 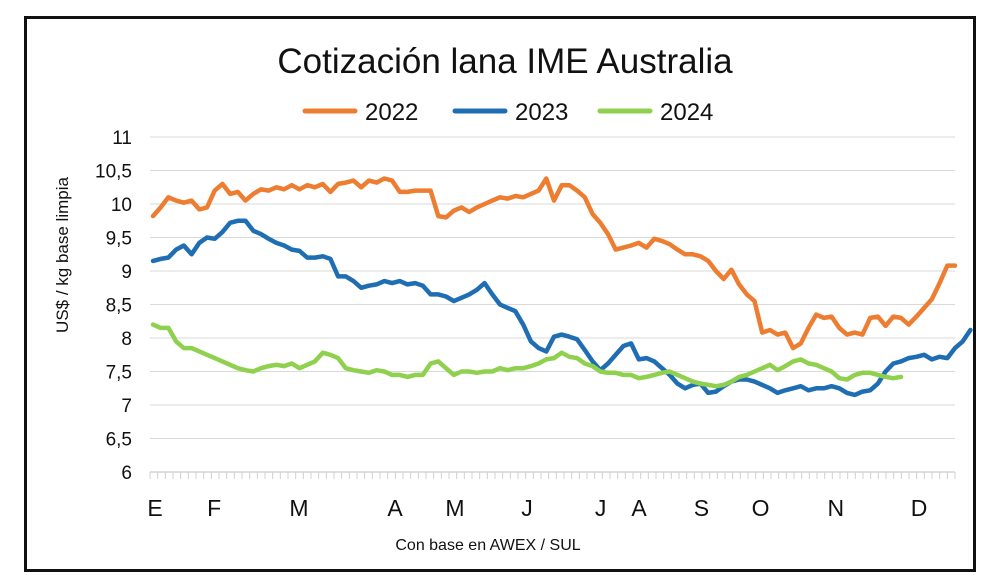 I want to click on y-tick-label: 8,5, so click(x=119, y=306).